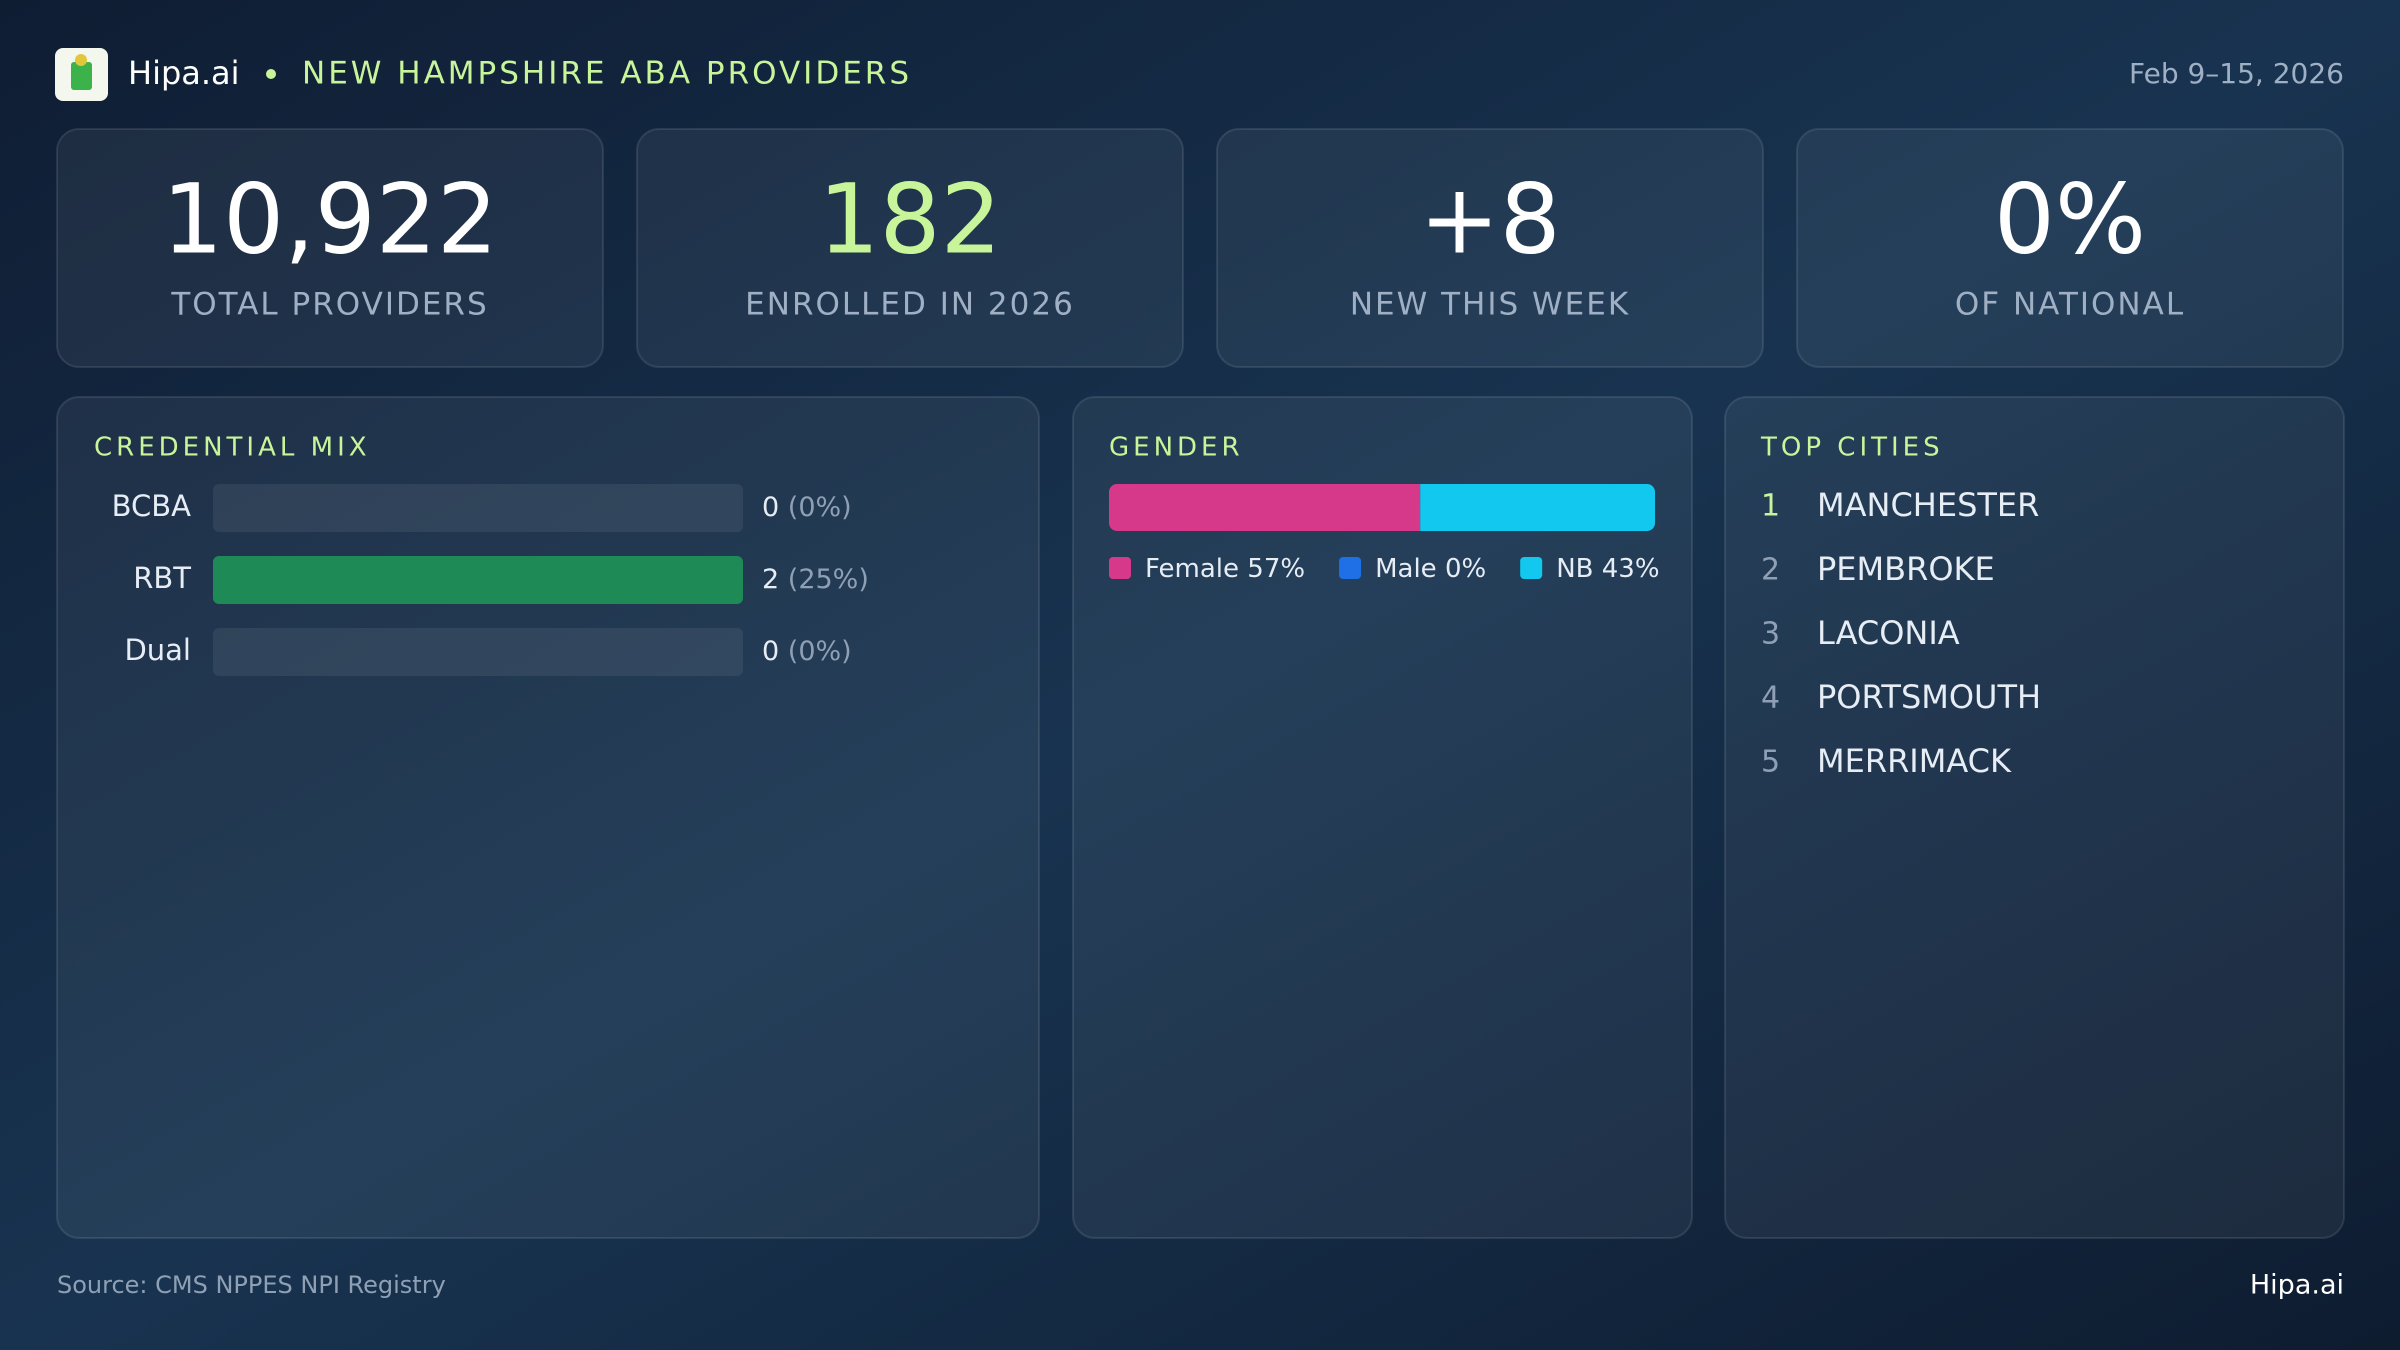 This screenshot has width=2400, height=1350. I want to click on city-name: MANCHESTER, so click(1928, 505).